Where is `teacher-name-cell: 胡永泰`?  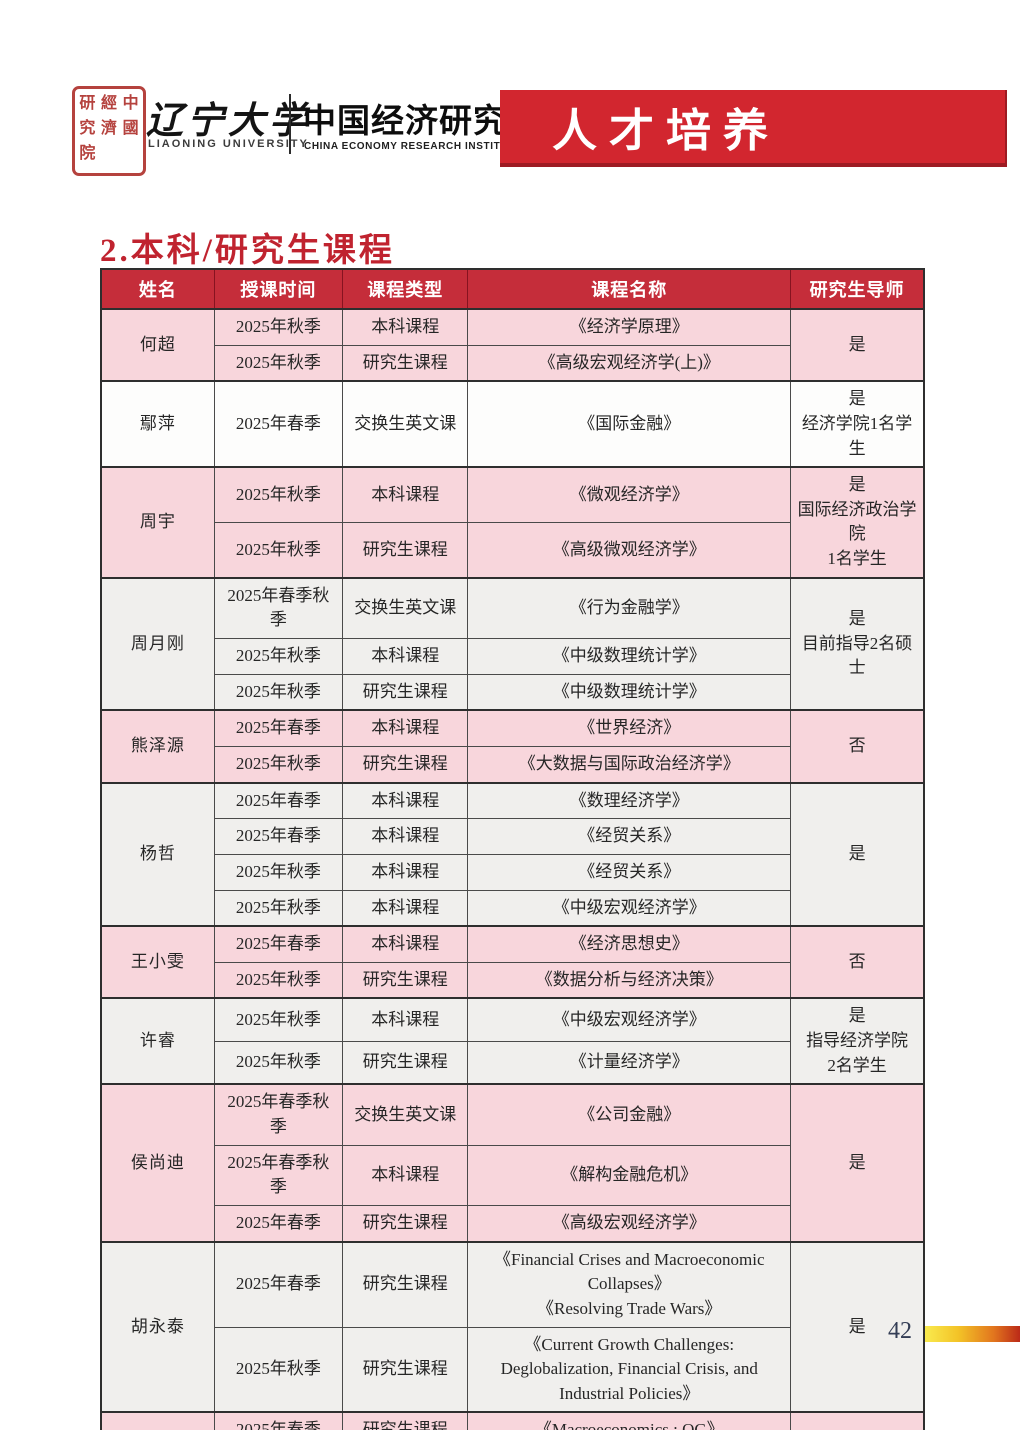
teacher-name-cell: 胡永泰 is located at coordinates (157, 1326).